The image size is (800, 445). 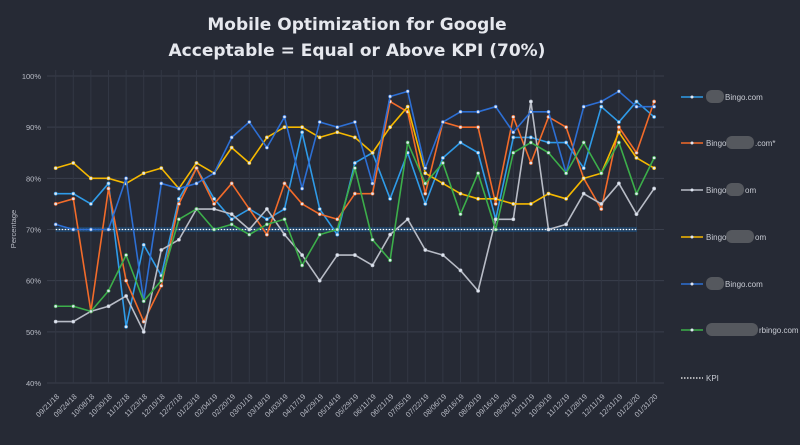 I want to click on legend-label-suffix: .com*, so click(x=765, y=143).